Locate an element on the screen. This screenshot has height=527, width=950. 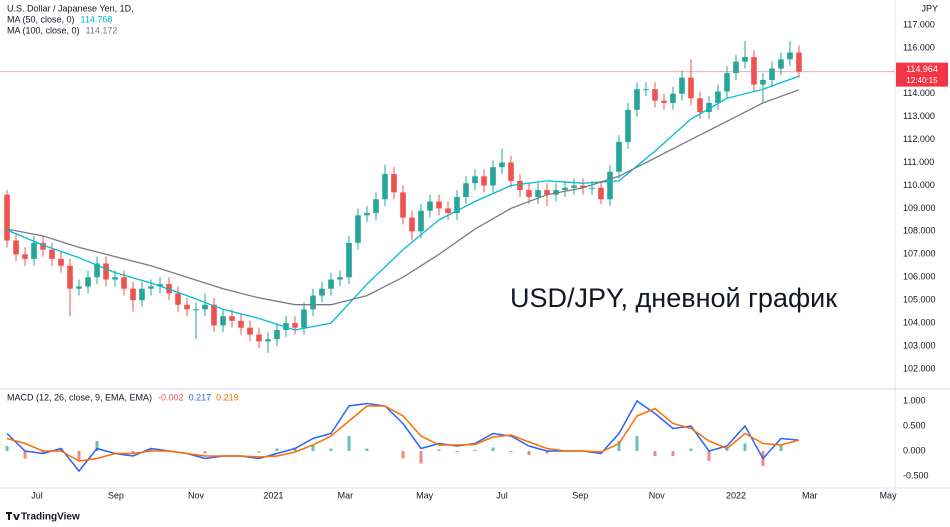
legend-value: -0.002 is located at coordinates (171, 397).